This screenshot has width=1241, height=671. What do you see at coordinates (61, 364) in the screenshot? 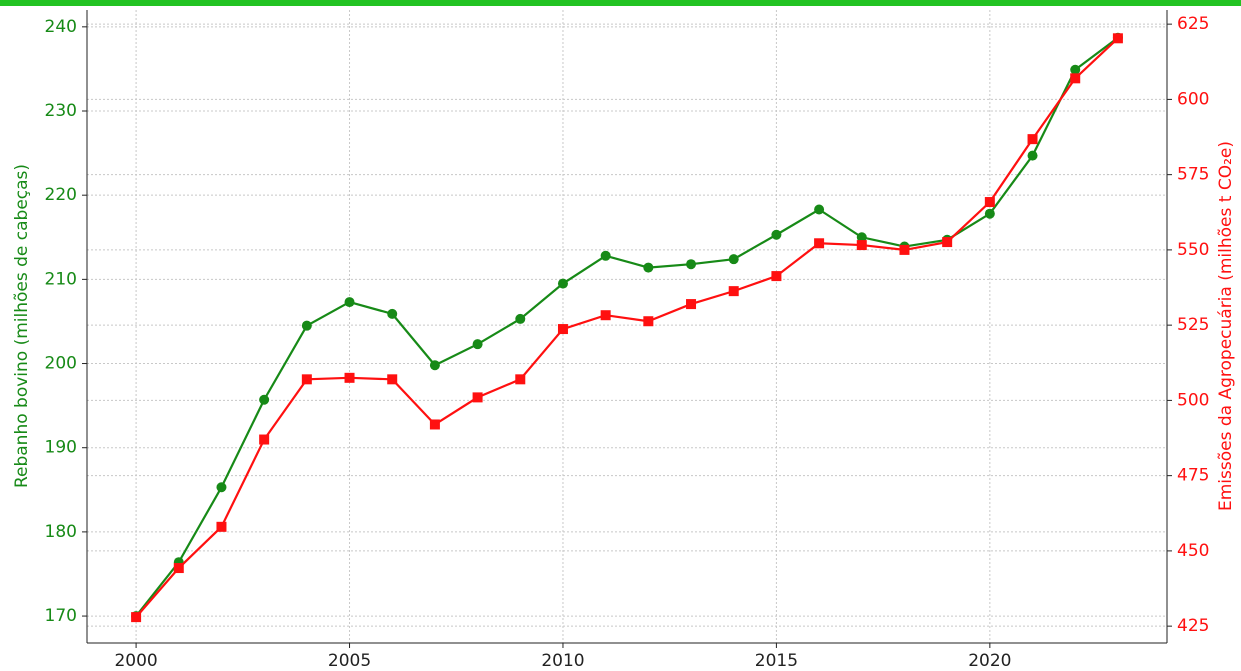
I see `y-tick-label: 200` at bounding box center [61, 364].